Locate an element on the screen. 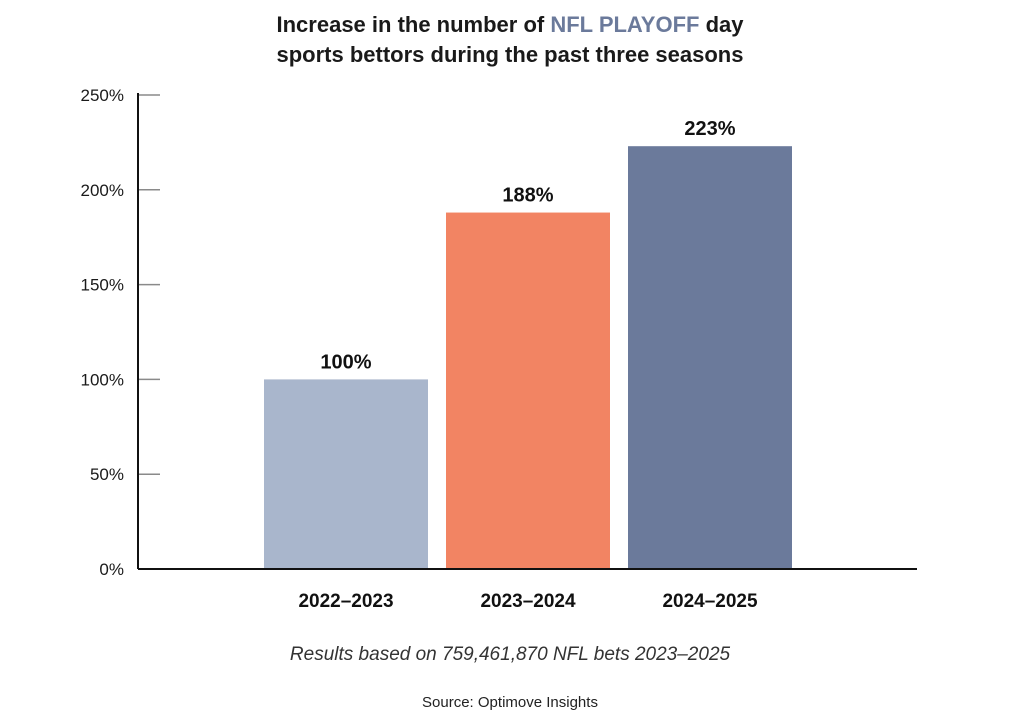 This screenshot has width=1020, height=719. x-category-label: 2022–2023 is located at coordinates (345, 601).